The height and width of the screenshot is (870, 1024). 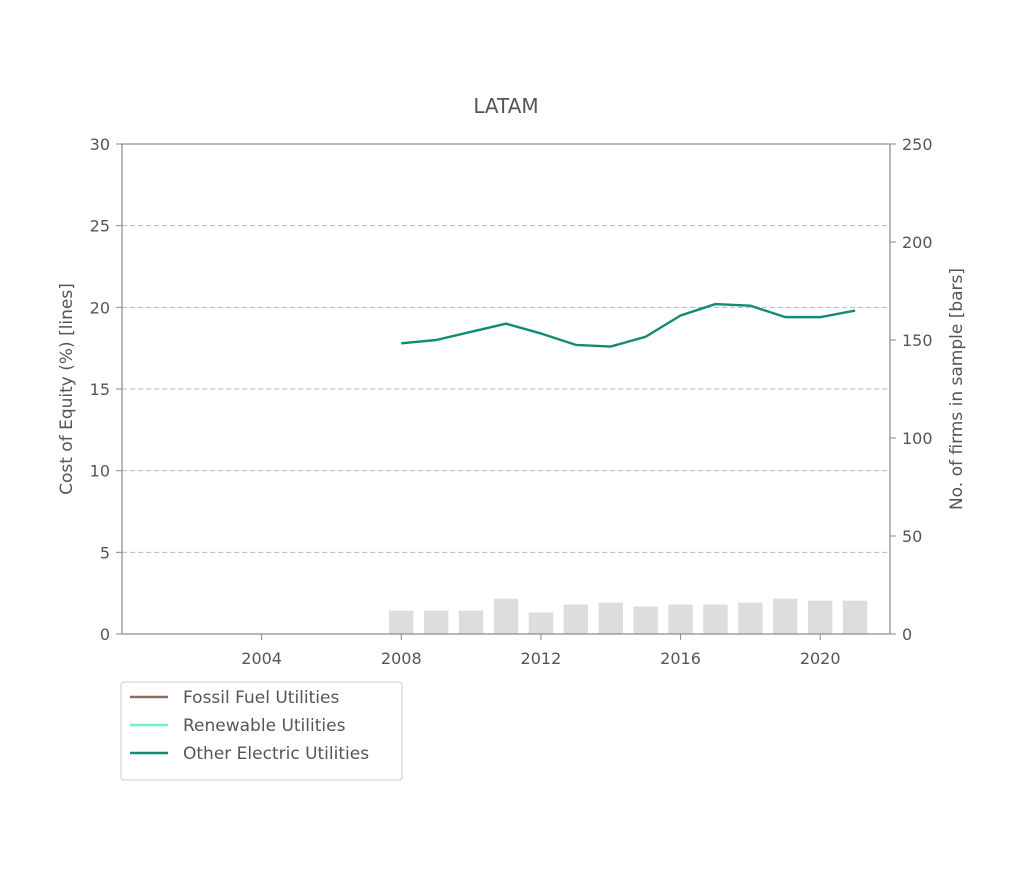 What do you see at coordinates (917, 242) in the screenshot?
I see `y-right-tick-label: 200` at bounding box center [917, 242].